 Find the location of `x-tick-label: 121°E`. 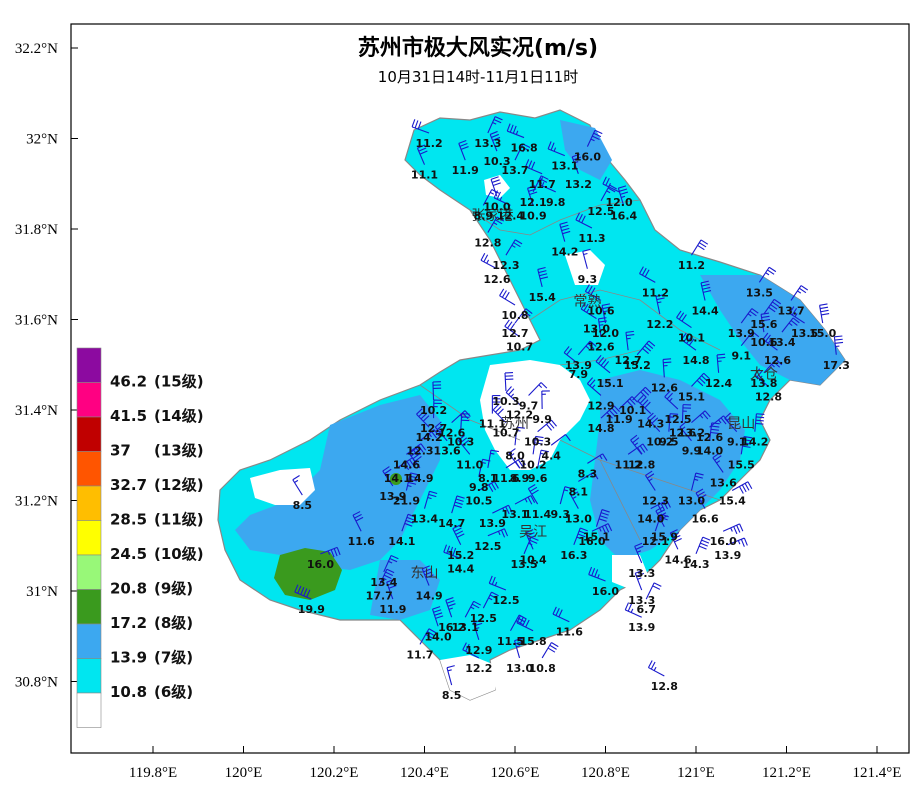

x-tick-label: 121°E is located at coordinates (696, 773).